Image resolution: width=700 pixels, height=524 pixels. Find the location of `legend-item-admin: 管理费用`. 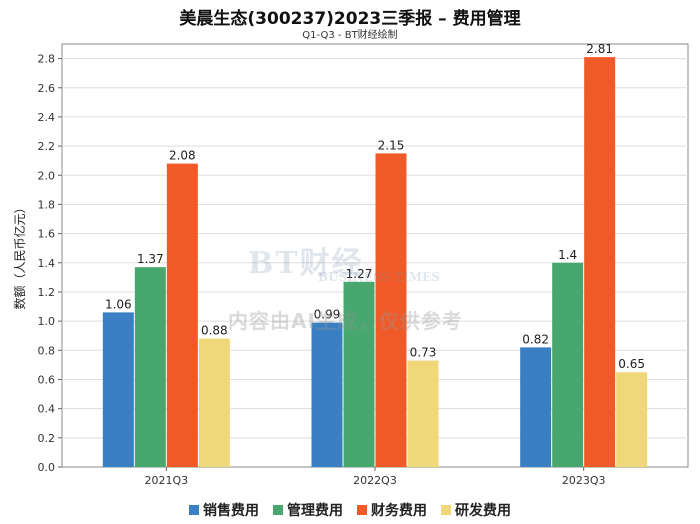

legend-item-admin: 管理费用 is located at coordinates (308, 510).